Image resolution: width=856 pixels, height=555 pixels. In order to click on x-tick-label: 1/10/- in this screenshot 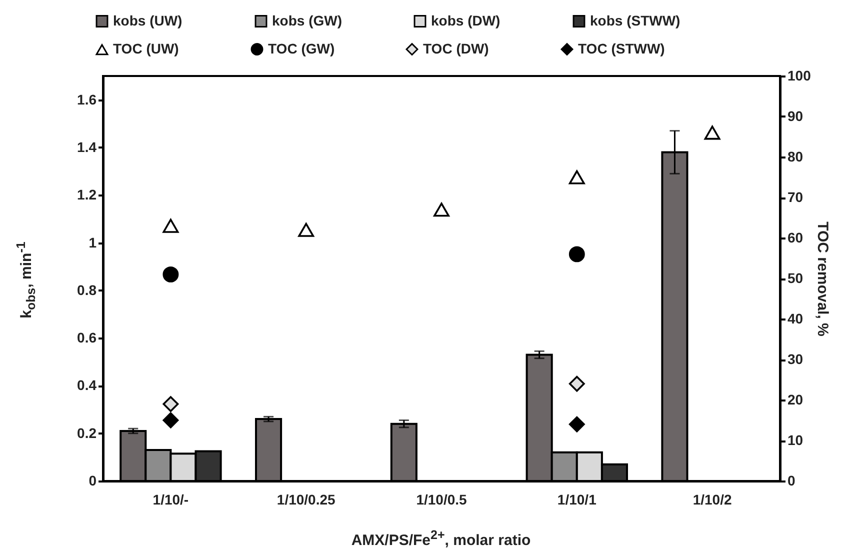, I will do `click(170, 500)`.